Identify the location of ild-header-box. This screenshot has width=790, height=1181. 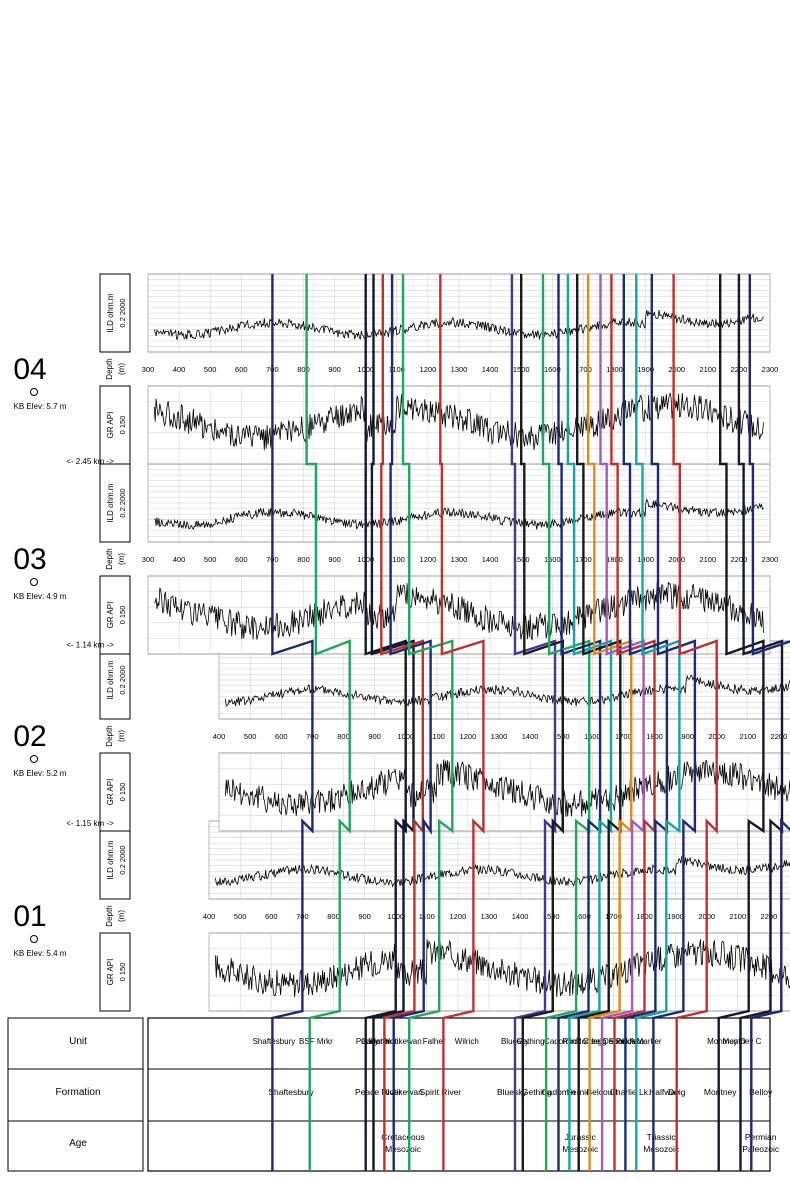
(115, 313).